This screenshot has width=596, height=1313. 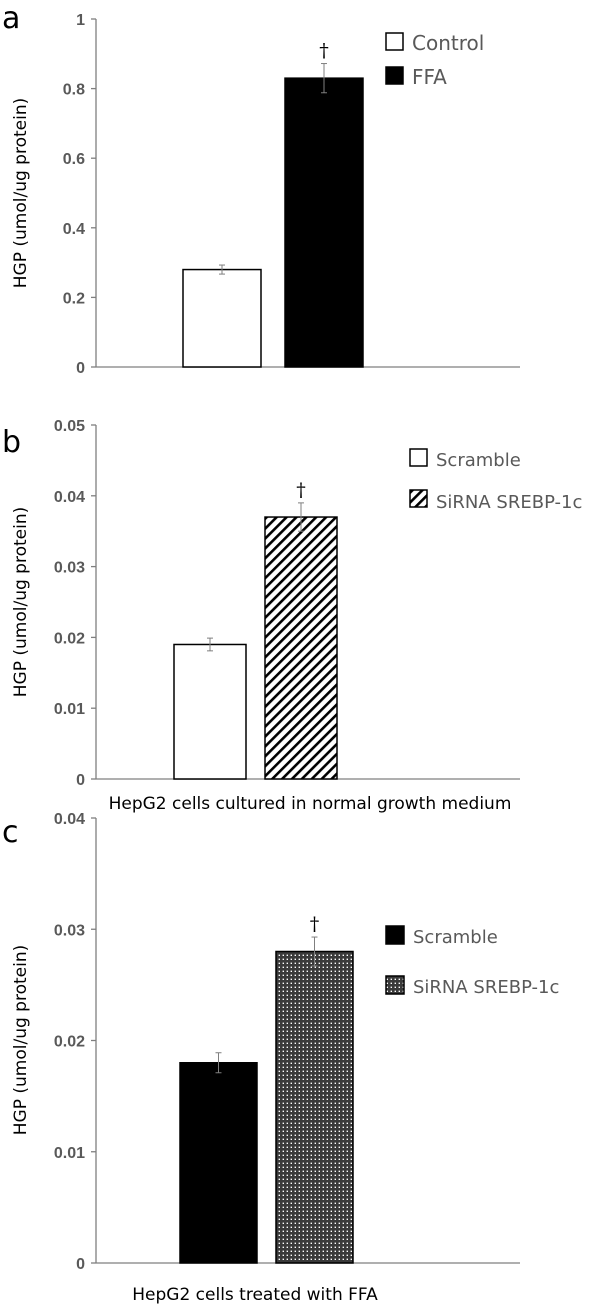 I want to click on y-tick-label: 0.05, so click(x=69, y=426).